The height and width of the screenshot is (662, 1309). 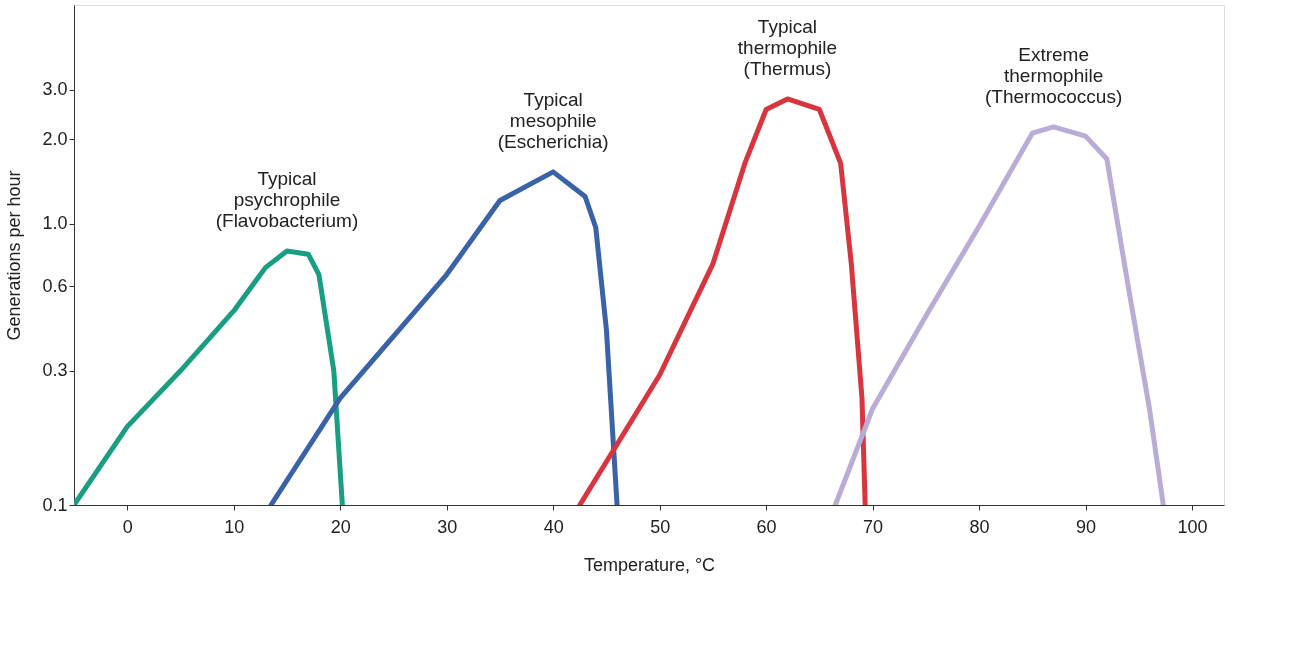 I want to click on y-tick-label: 0.6, so click(x=55, y=285).